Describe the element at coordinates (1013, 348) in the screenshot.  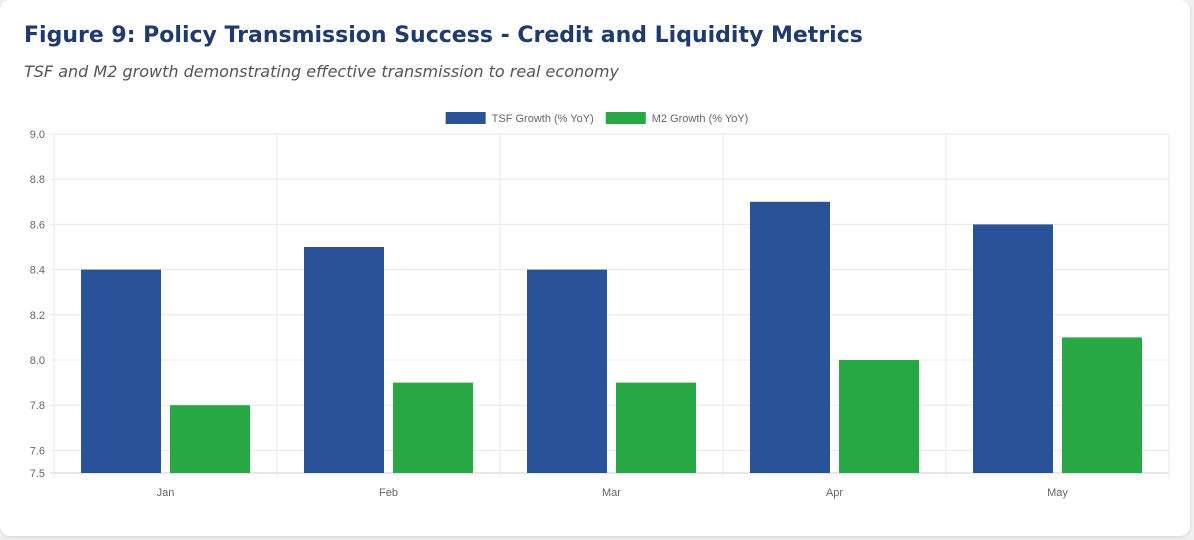
I see `bar-tsf-may` at that location.